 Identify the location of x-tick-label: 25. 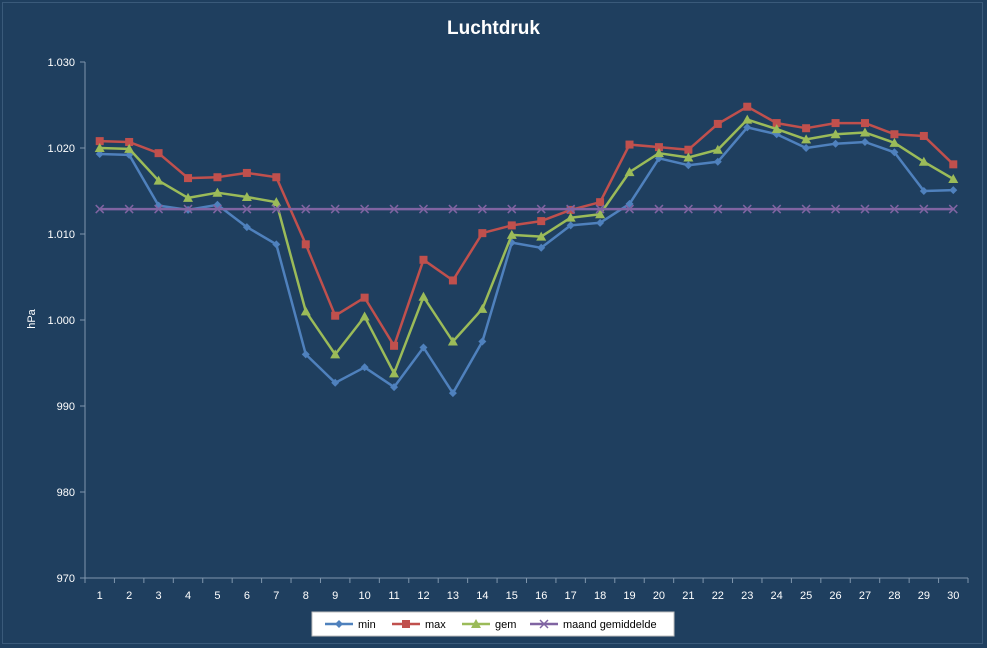
(806, 596).